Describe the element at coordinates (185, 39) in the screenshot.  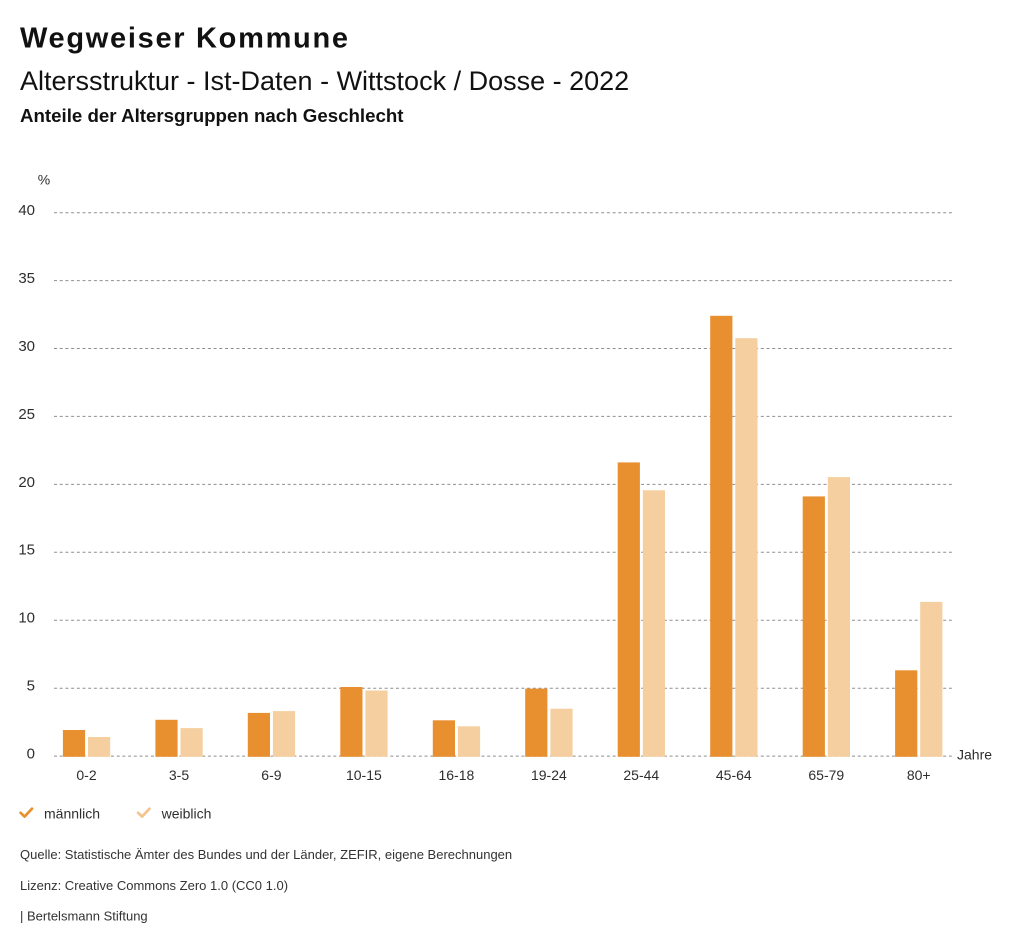
I see `svg-text: Wegweiser Kommune` at that location.